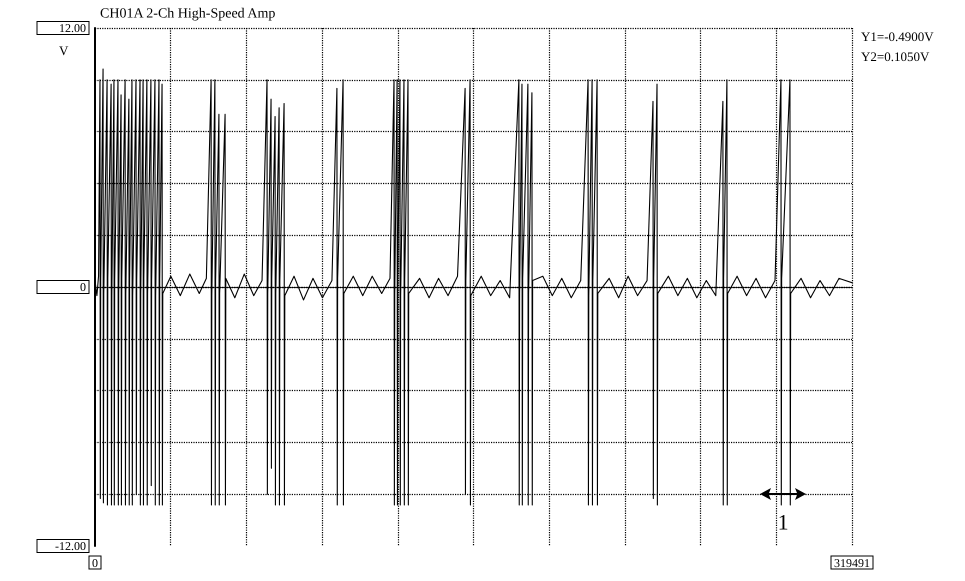  I want to click on text: Y2=0.1050V, so click(895, 56).